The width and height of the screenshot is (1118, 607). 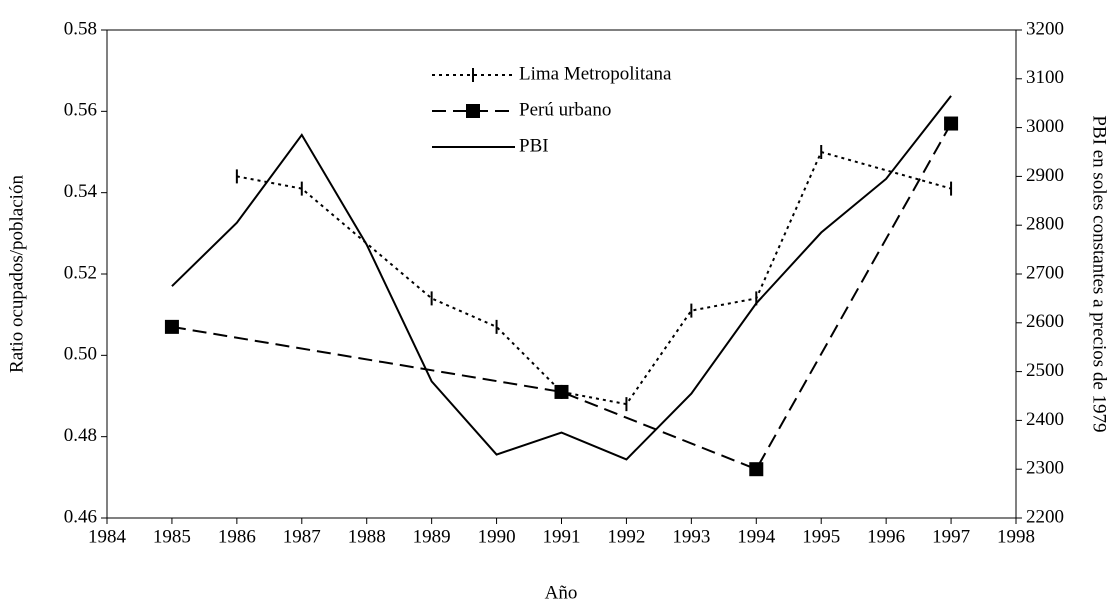 What do you see at coordinates (1045, 468) in the screenshot?
I see `y2-tick-label: 2300` at bounding box center [1045, 468].